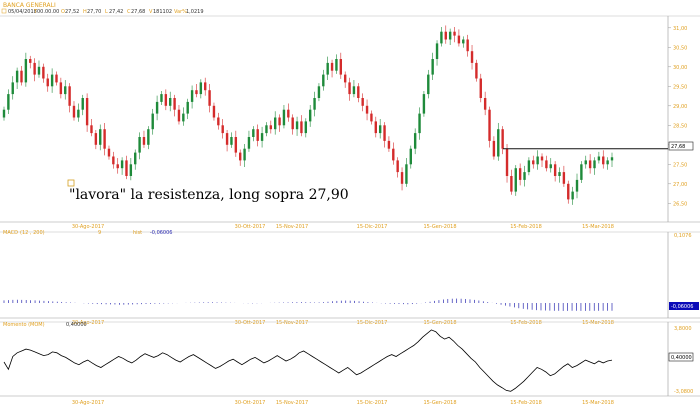 The image size is (700, 413). I want to click on price-tick-label: 27,50, so click(680, 165).